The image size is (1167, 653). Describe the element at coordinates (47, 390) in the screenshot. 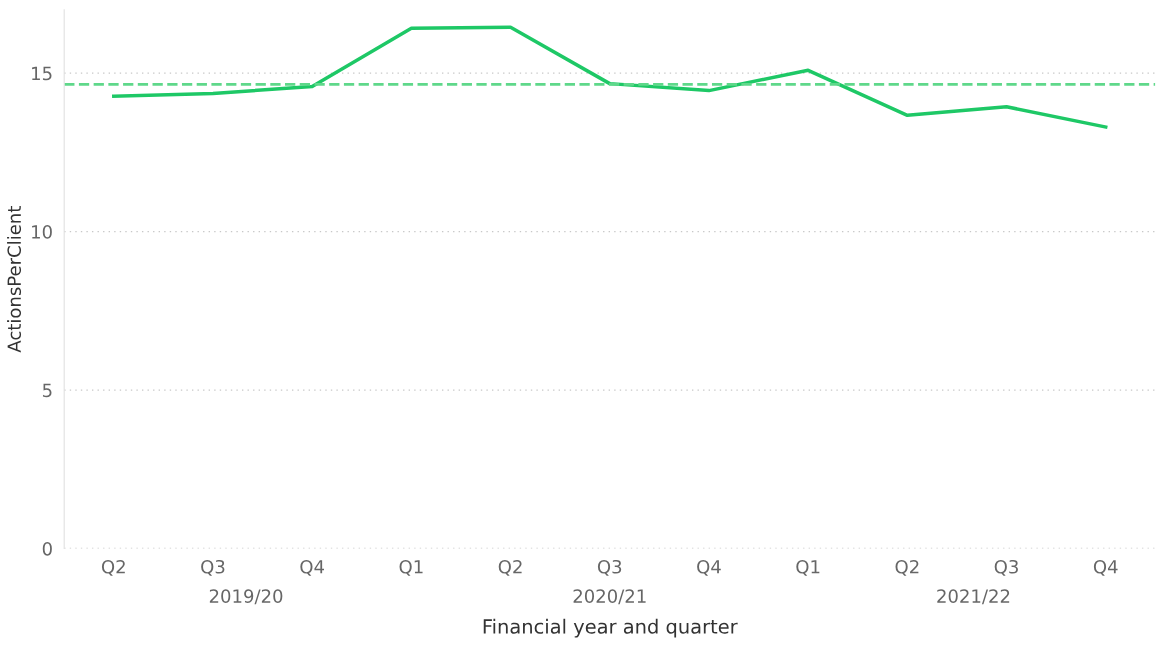

I see `y-tick-label: 5` at that location.